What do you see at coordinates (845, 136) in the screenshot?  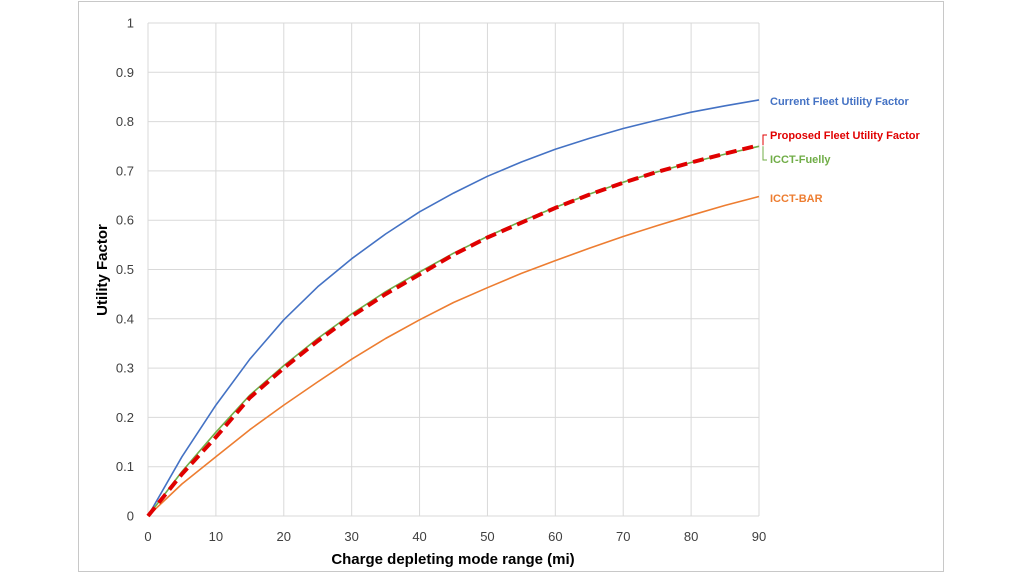 I see `series-label-proposed-fleet-utility-factor: Proposed Fleet Utility Factor` at bounding box center [845, 136].